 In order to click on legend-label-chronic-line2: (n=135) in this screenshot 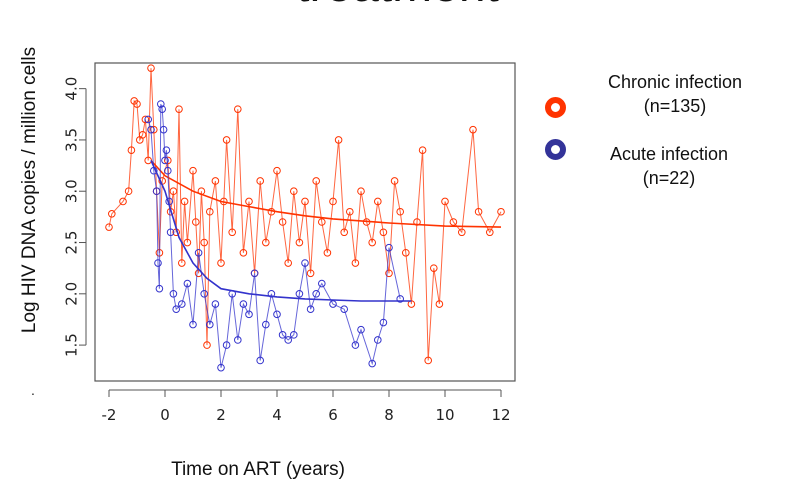, I will do `click(675, 106)`.